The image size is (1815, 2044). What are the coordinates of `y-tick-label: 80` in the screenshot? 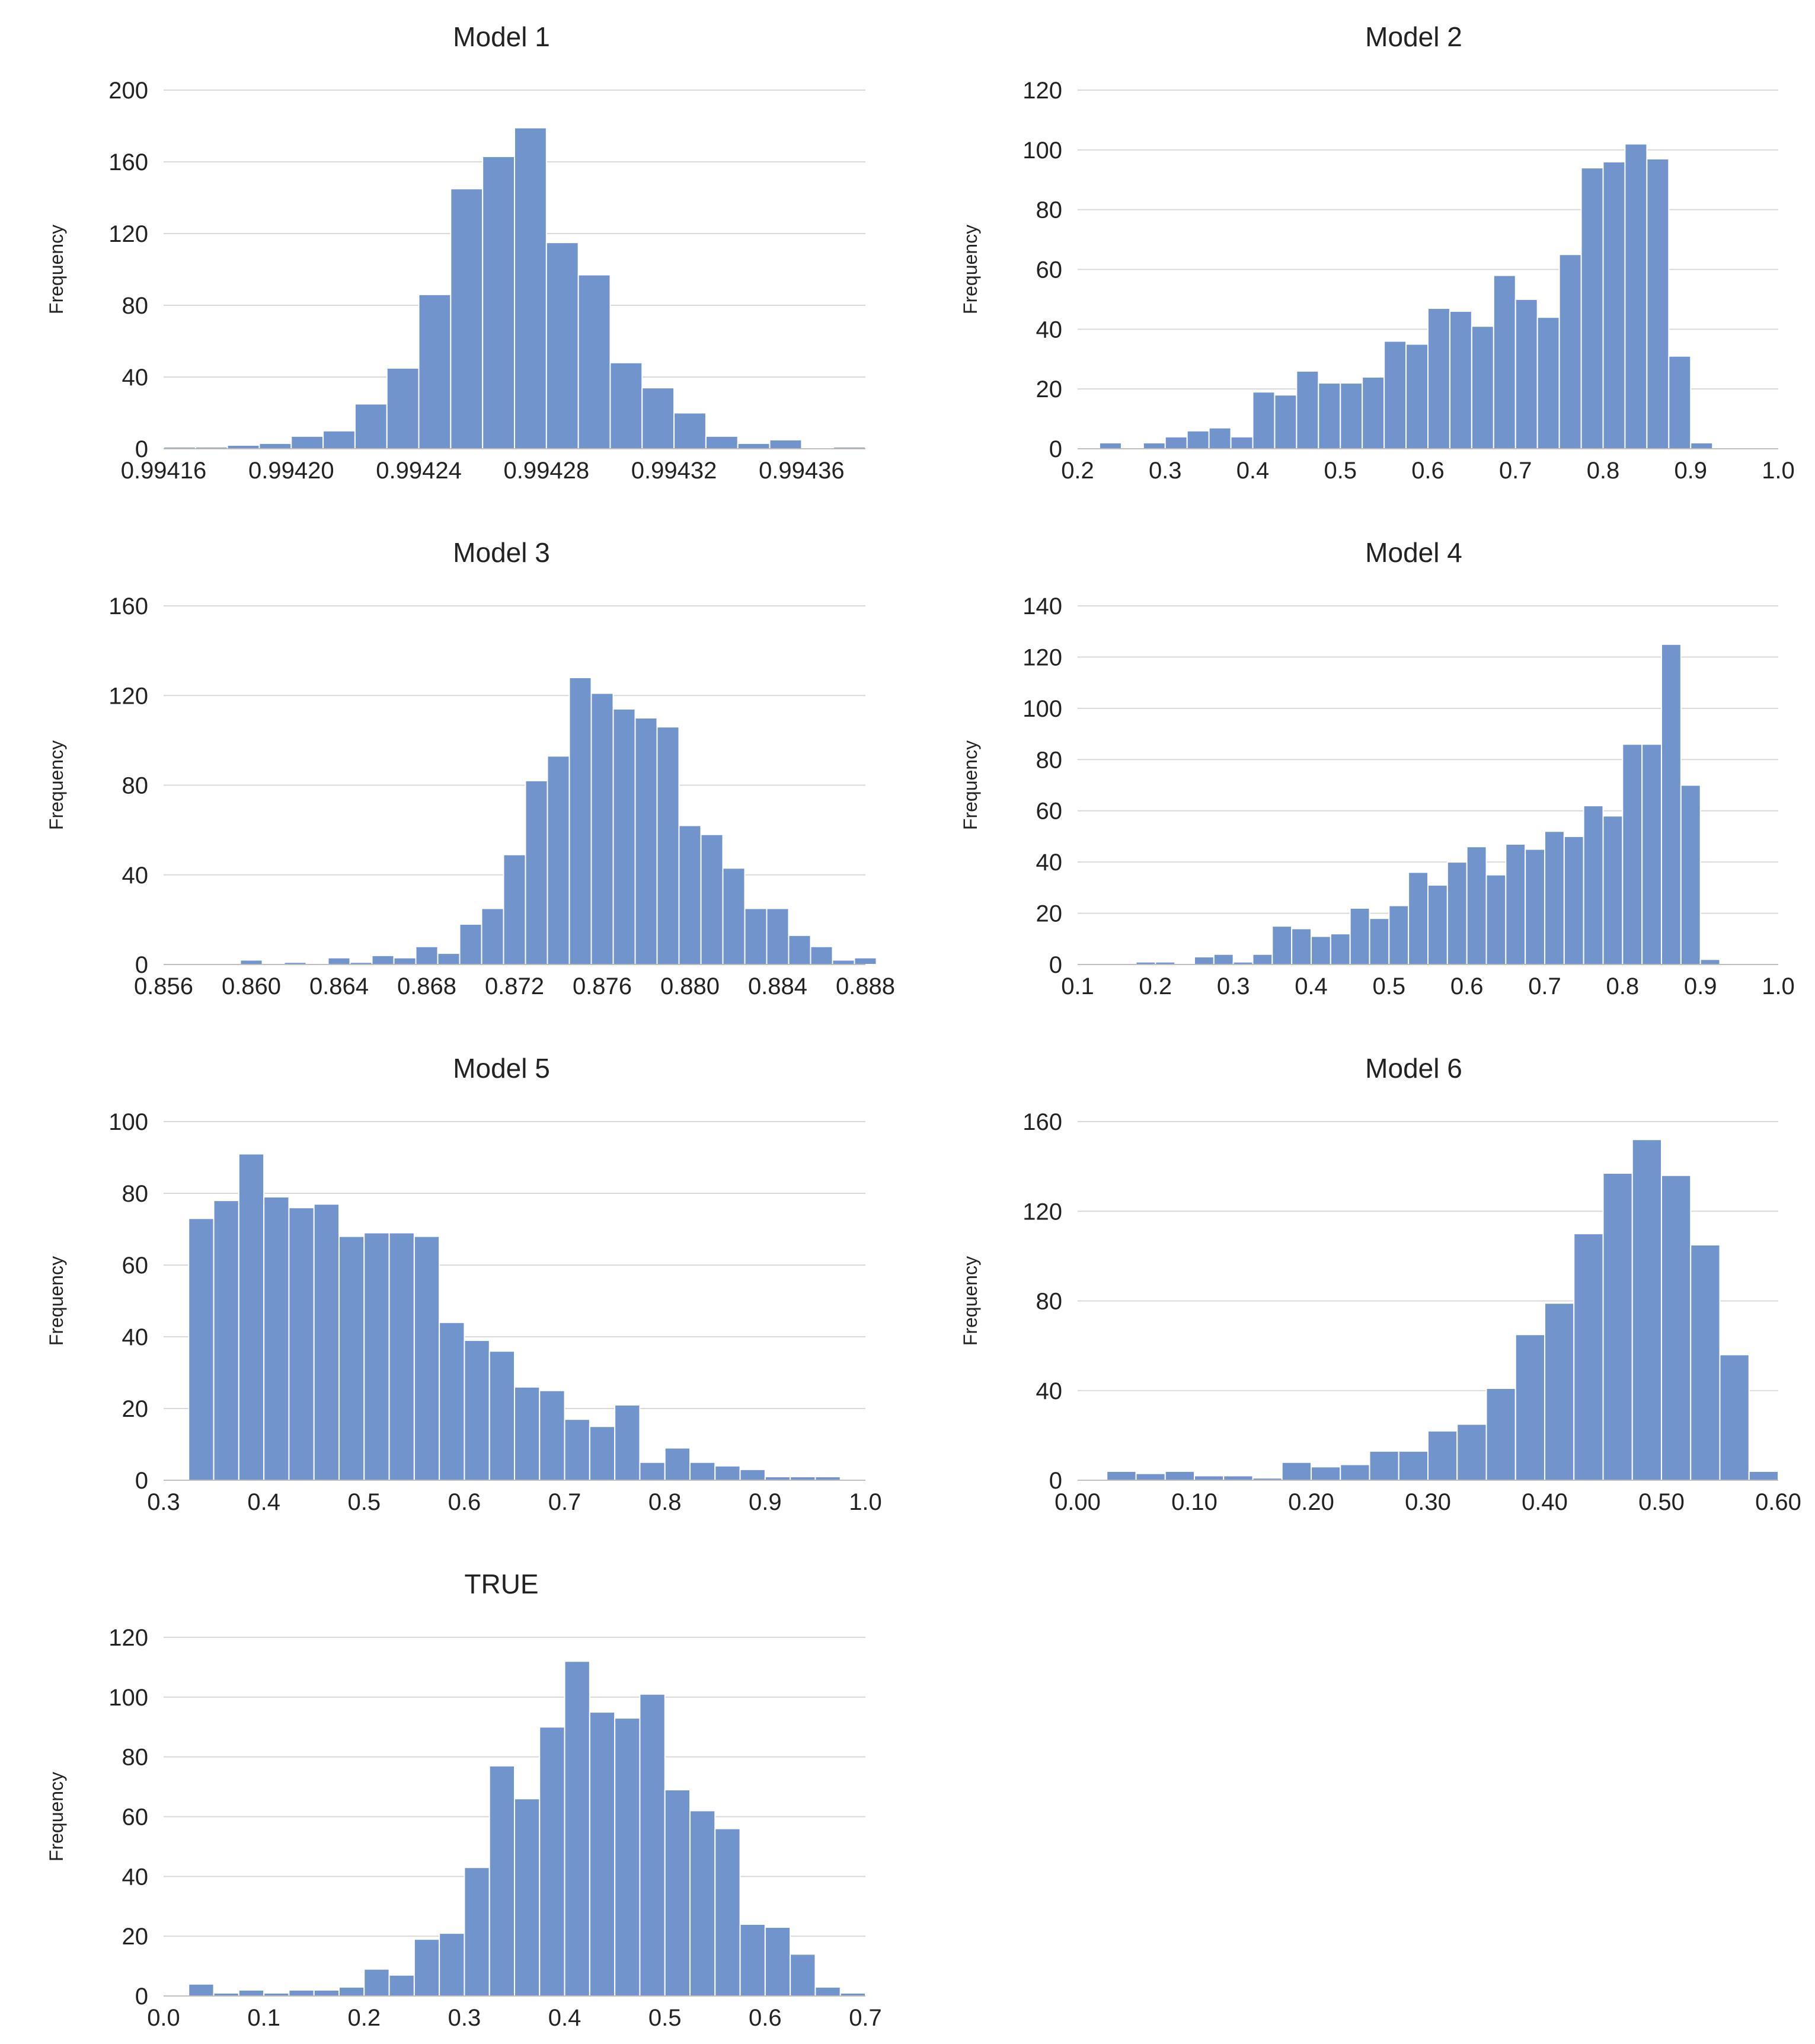 It's located at (135, 1194).